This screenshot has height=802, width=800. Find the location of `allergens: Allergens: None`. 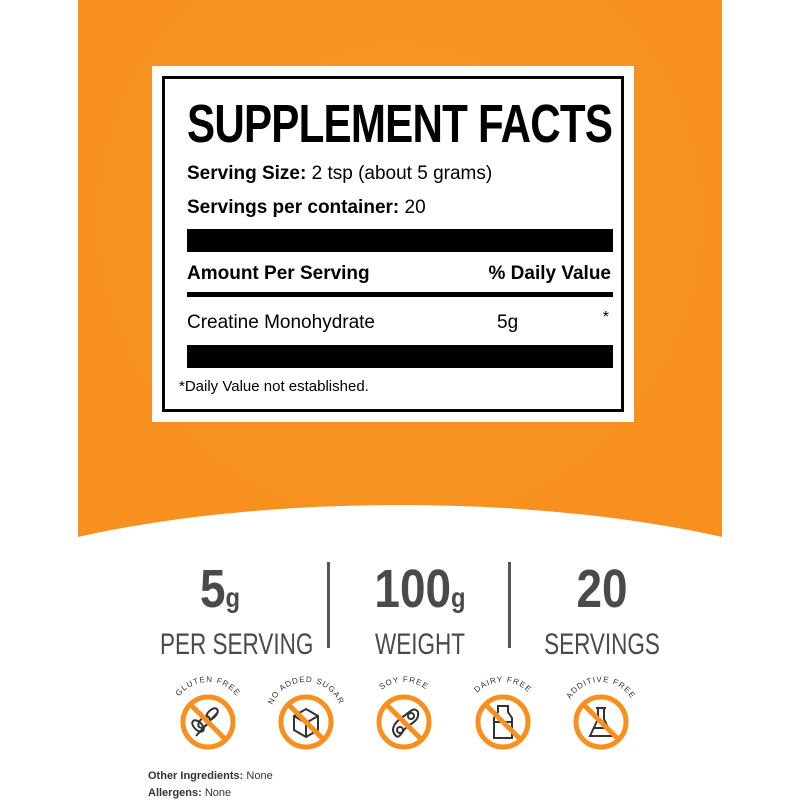

allergens: Allergens: None is located at coordinates (210, 793).